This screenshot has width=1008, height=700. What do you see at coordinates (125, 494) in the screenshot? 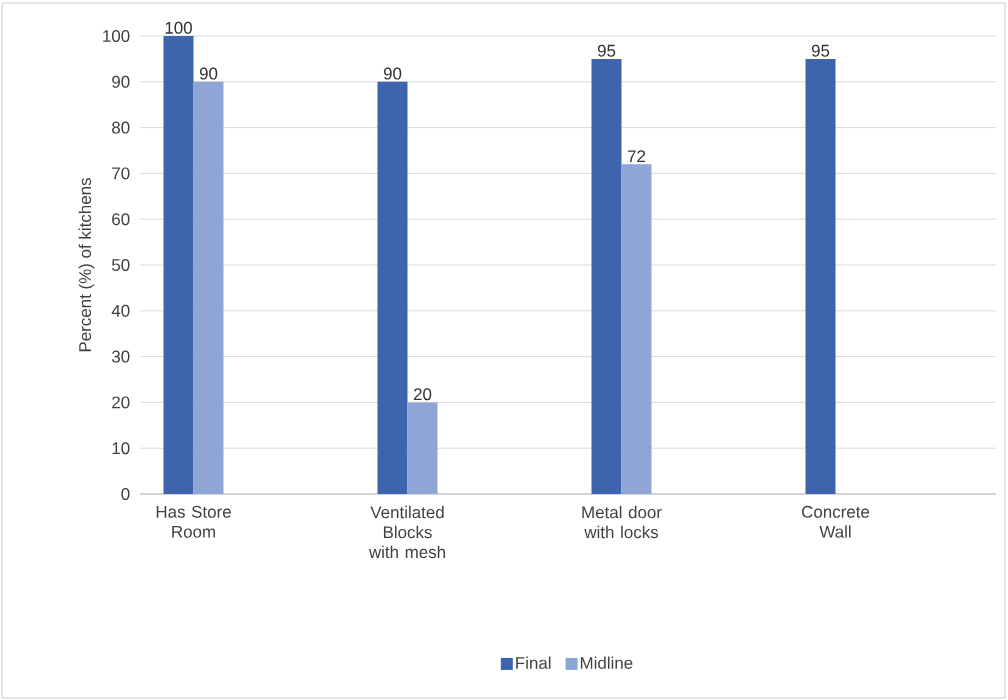
I see `y-tick-label: 0` at bounding box center [125, 494].